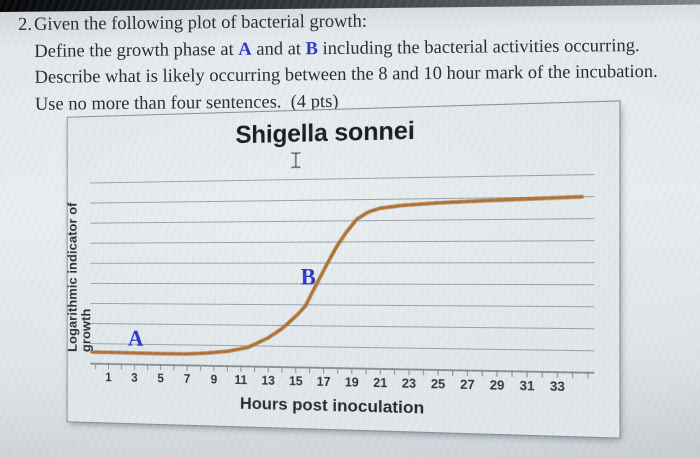 The height and width of the screenshot is (458, 700). Describe the element at coordinates (557, 386) in the screenshot. I see `x-tick-label: 33` at that location.